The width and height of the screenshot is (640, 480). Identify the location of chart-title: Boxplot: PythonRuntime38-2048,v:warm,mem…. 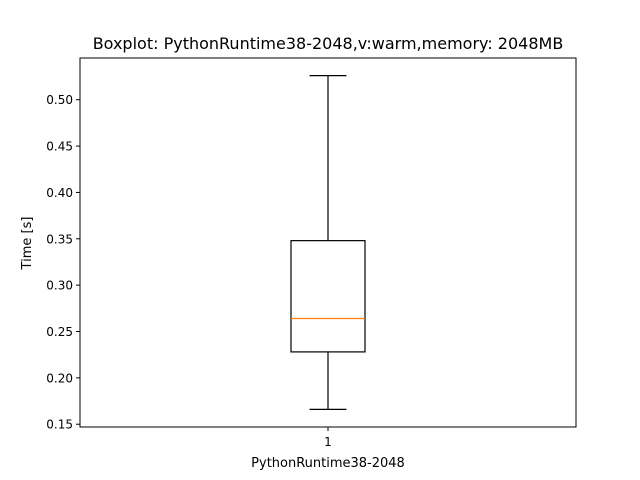
(328, 43).